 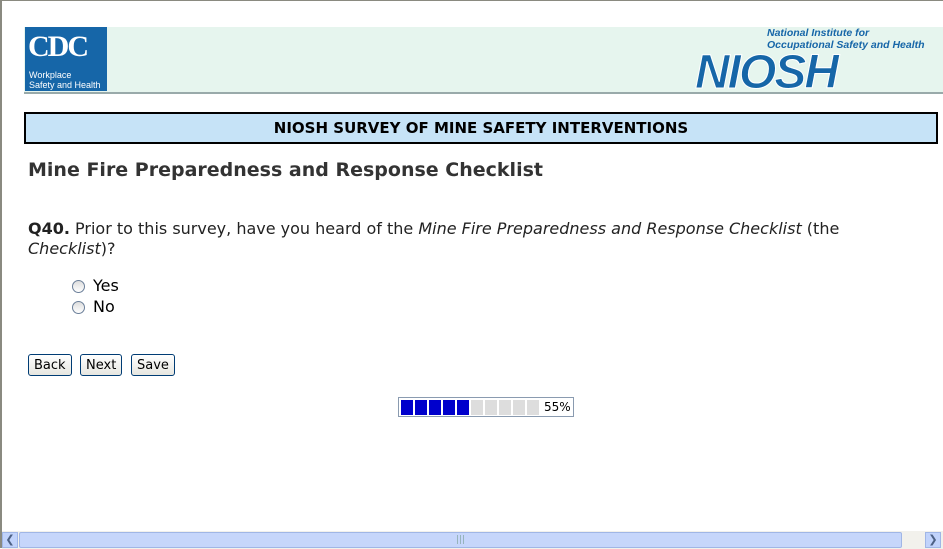 I want to click on option-yes: Yes, so click(x=95, y=286).